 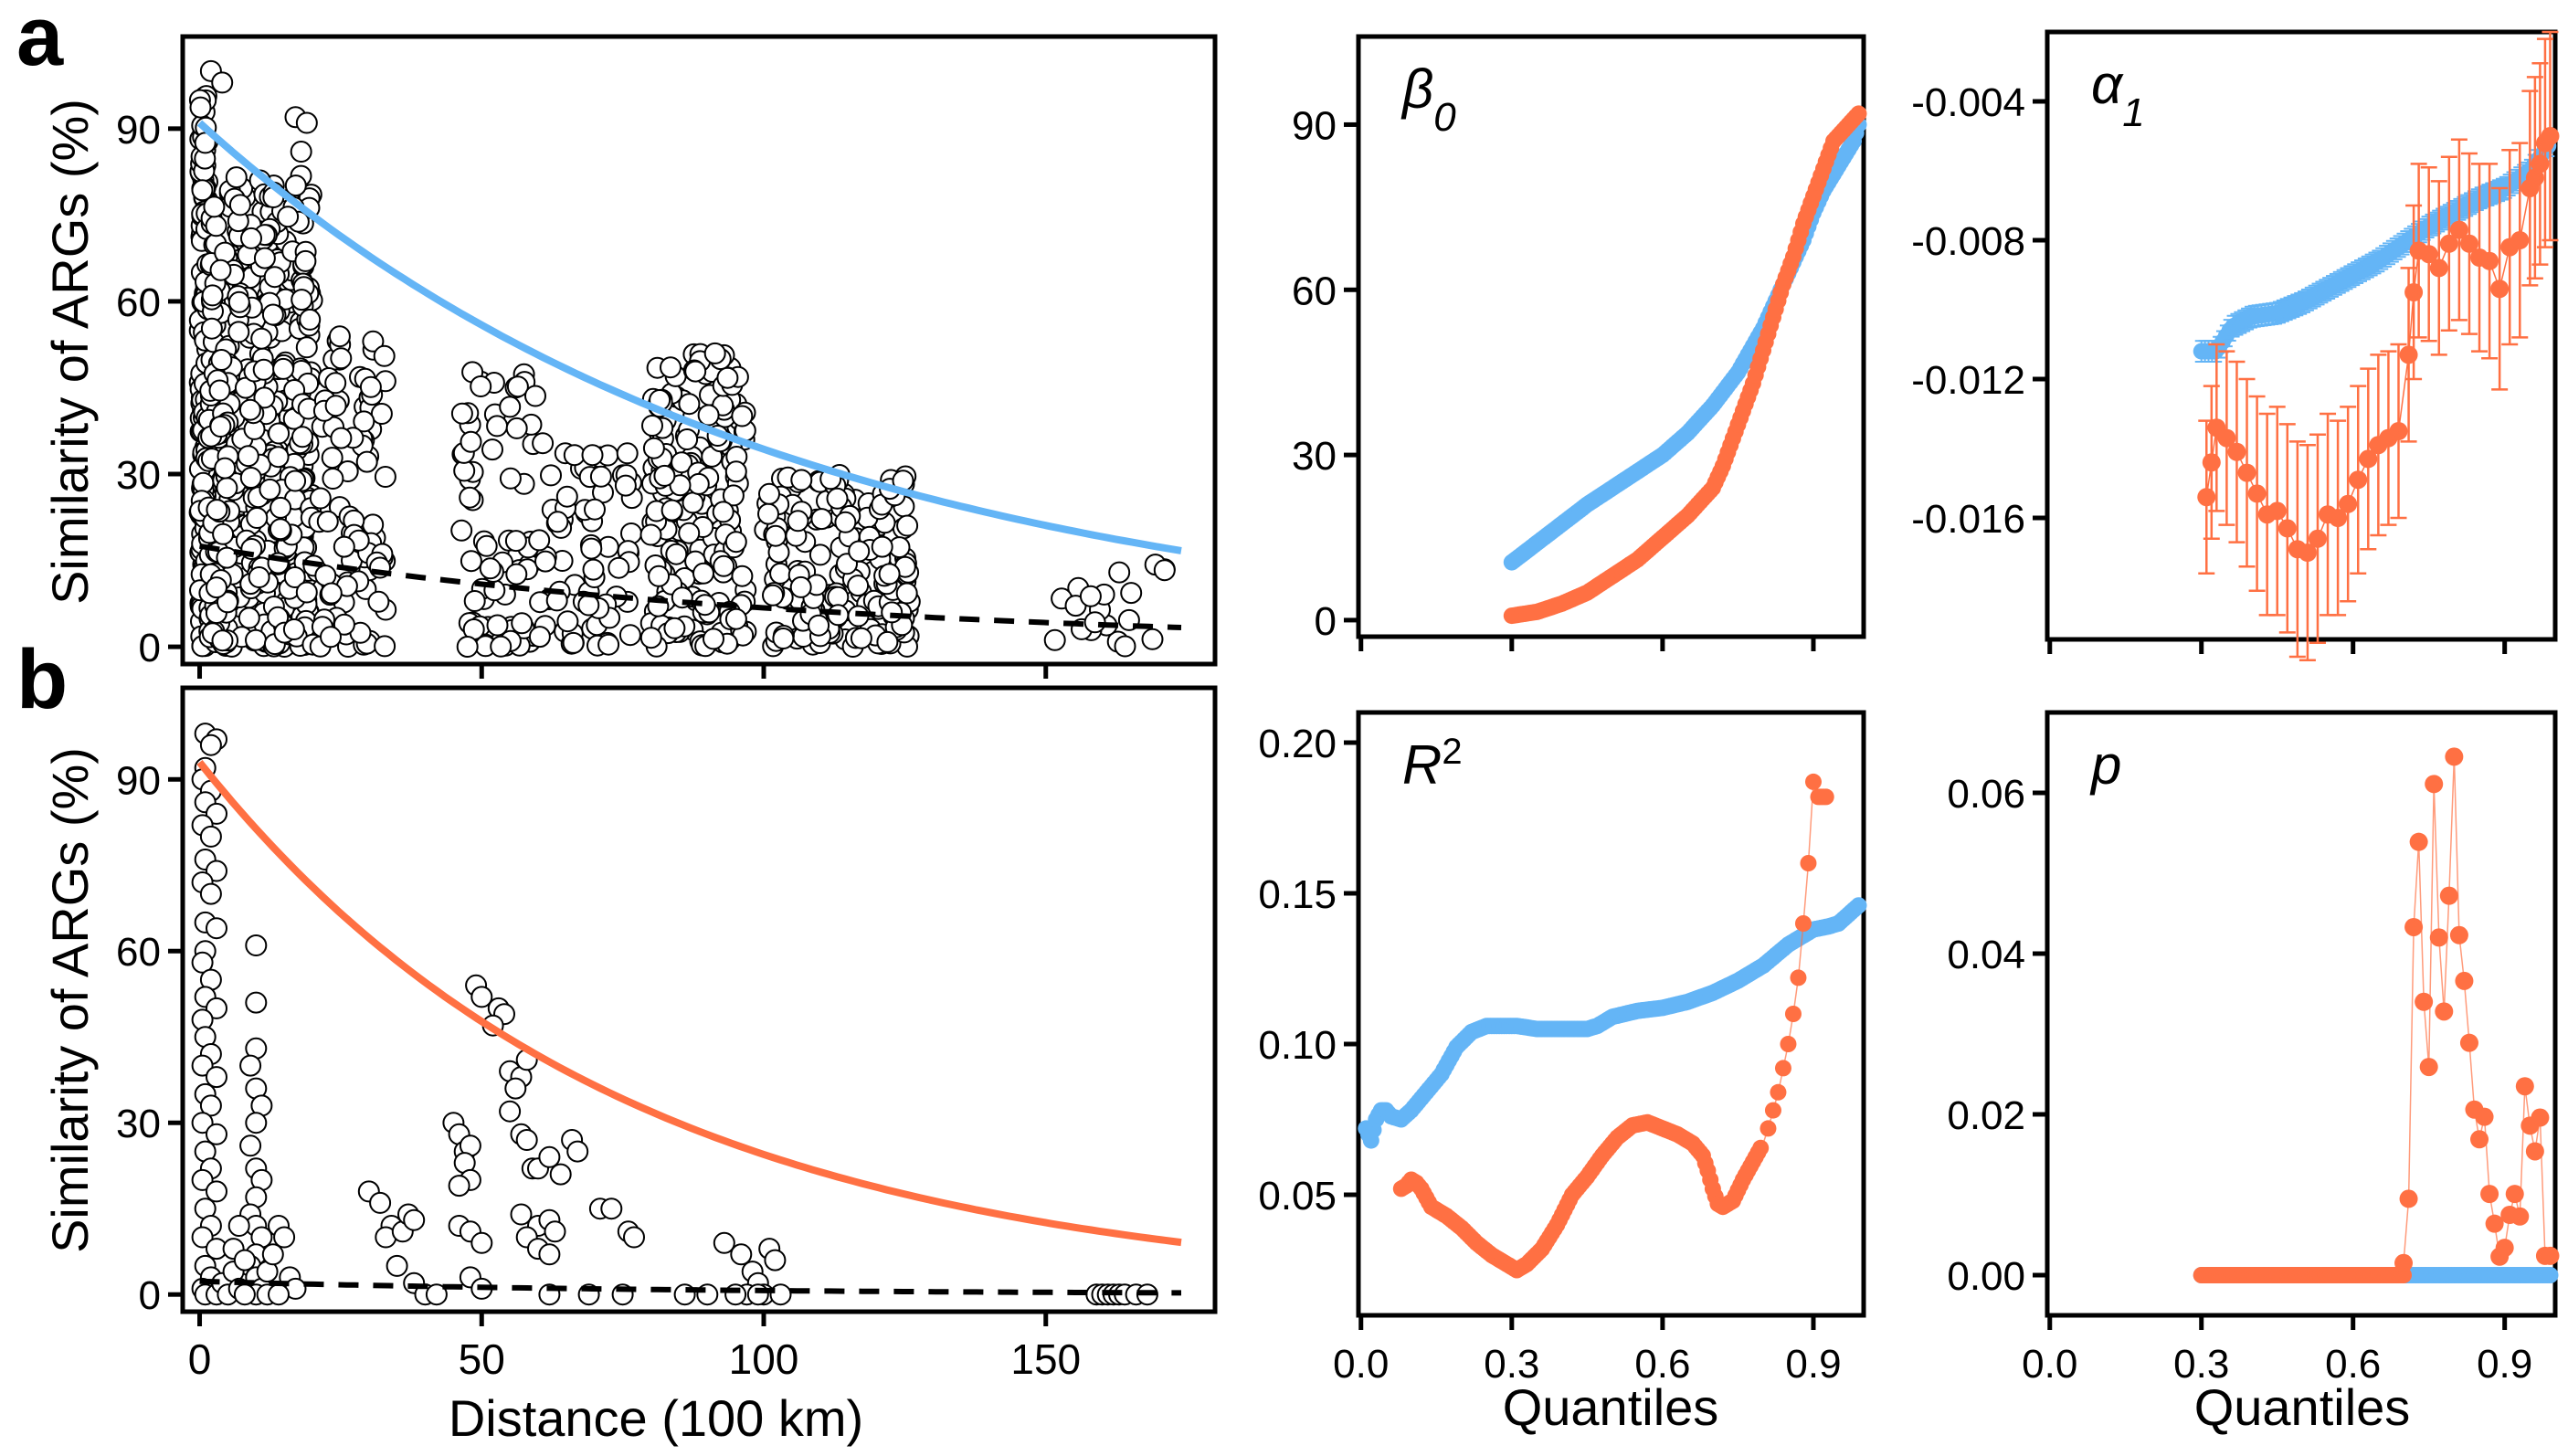 What do you see at coordinates (690, 587) in the screenshot?
I see `panel-a-null-fit-line` at bounding box center [690, 587].